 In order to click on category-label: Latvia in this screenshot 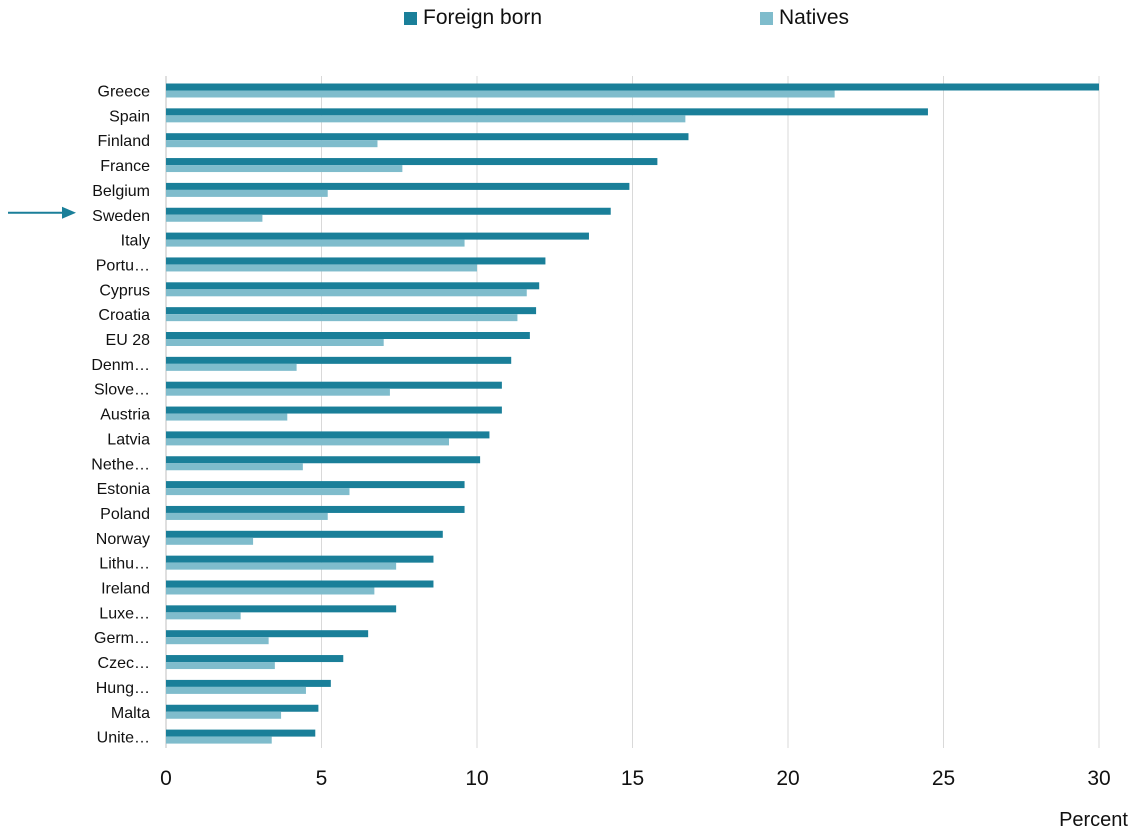, I will do `click(128, 439)`.